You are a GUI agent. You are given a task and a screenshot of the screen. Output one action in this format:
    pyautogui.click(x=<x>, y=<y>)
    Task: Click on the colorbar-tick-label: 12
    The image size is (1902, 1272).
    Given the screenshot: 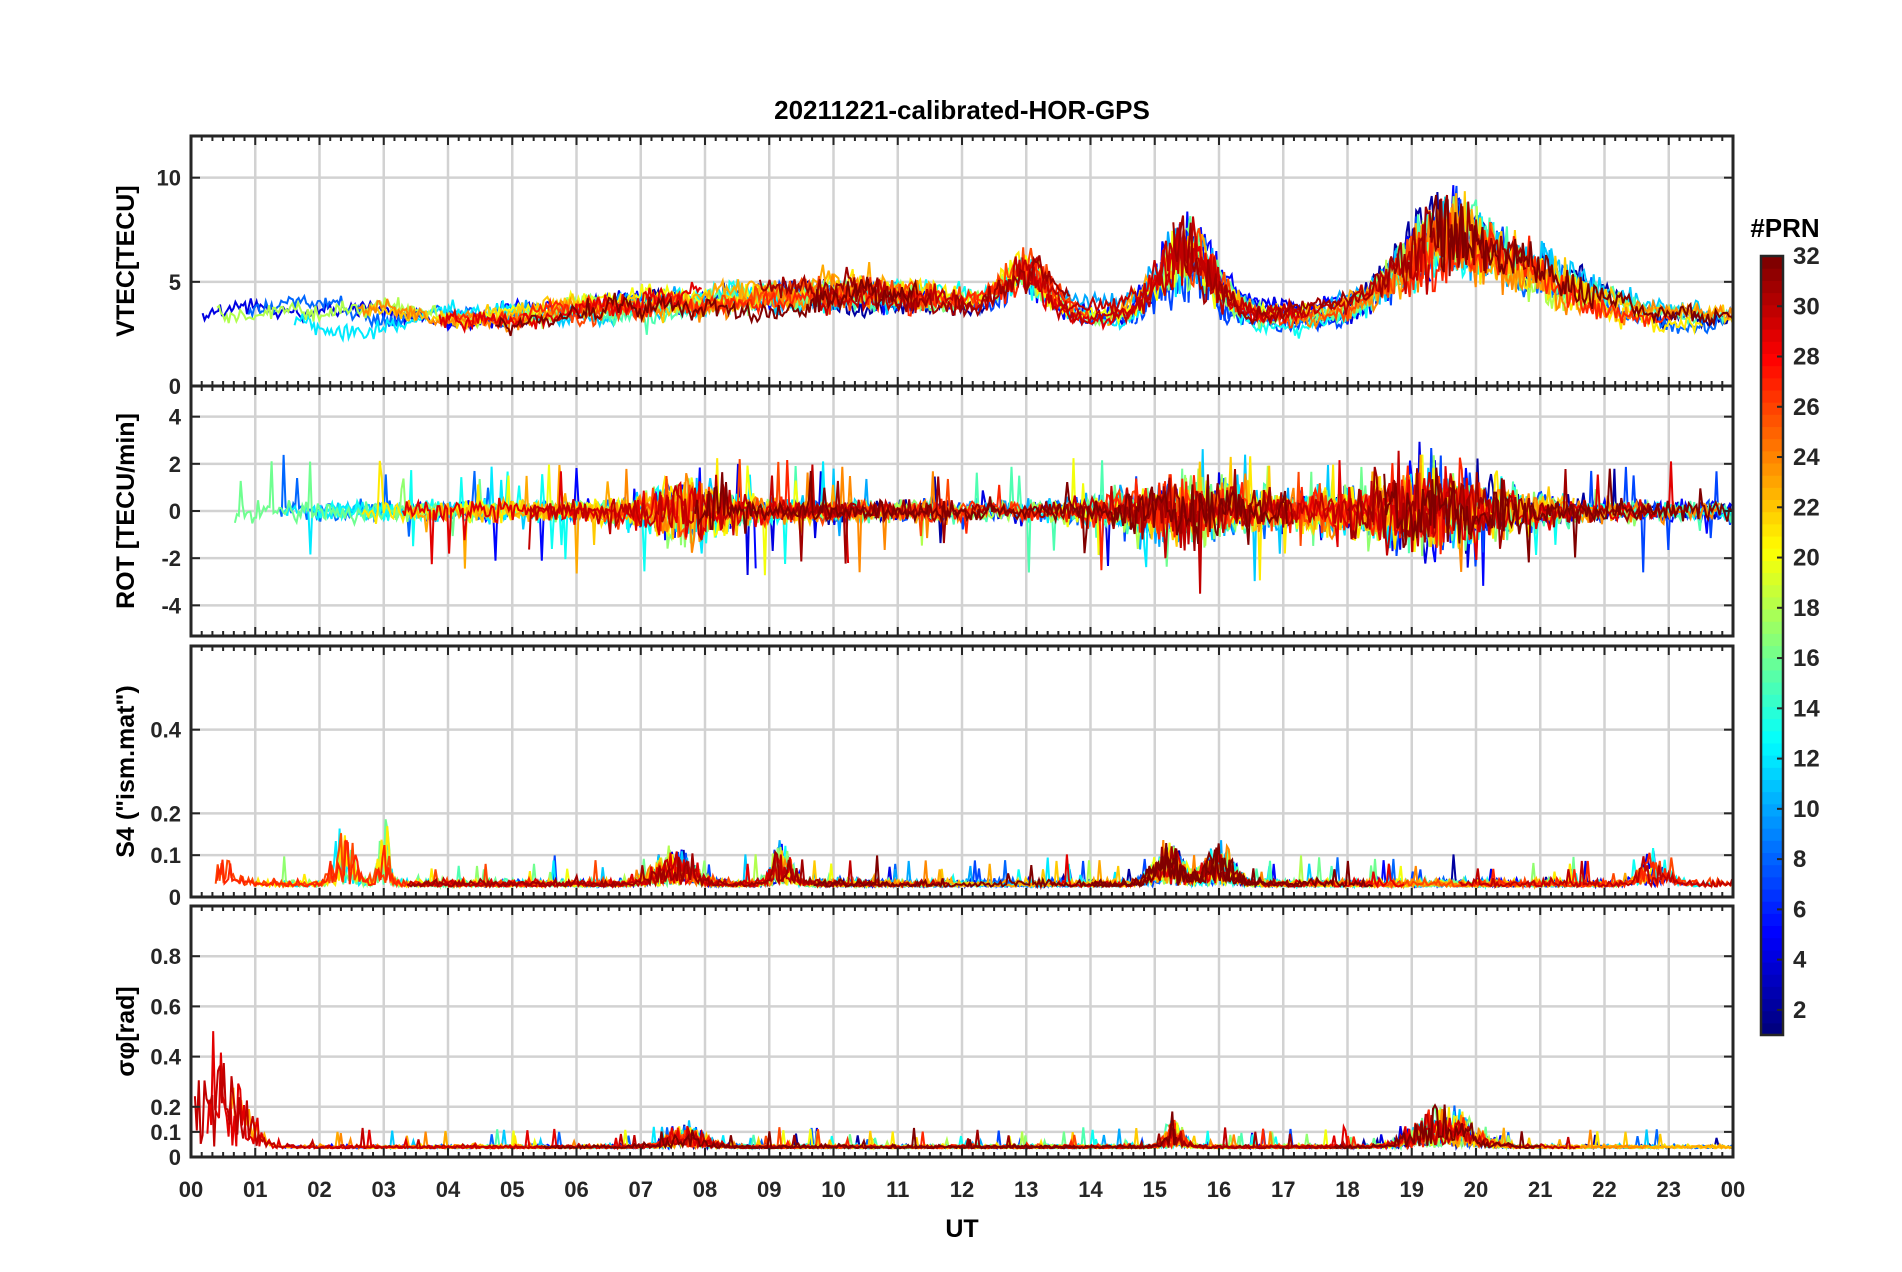 What is the action you would take?
    pyautogui.click(x=1806, y=759)
    